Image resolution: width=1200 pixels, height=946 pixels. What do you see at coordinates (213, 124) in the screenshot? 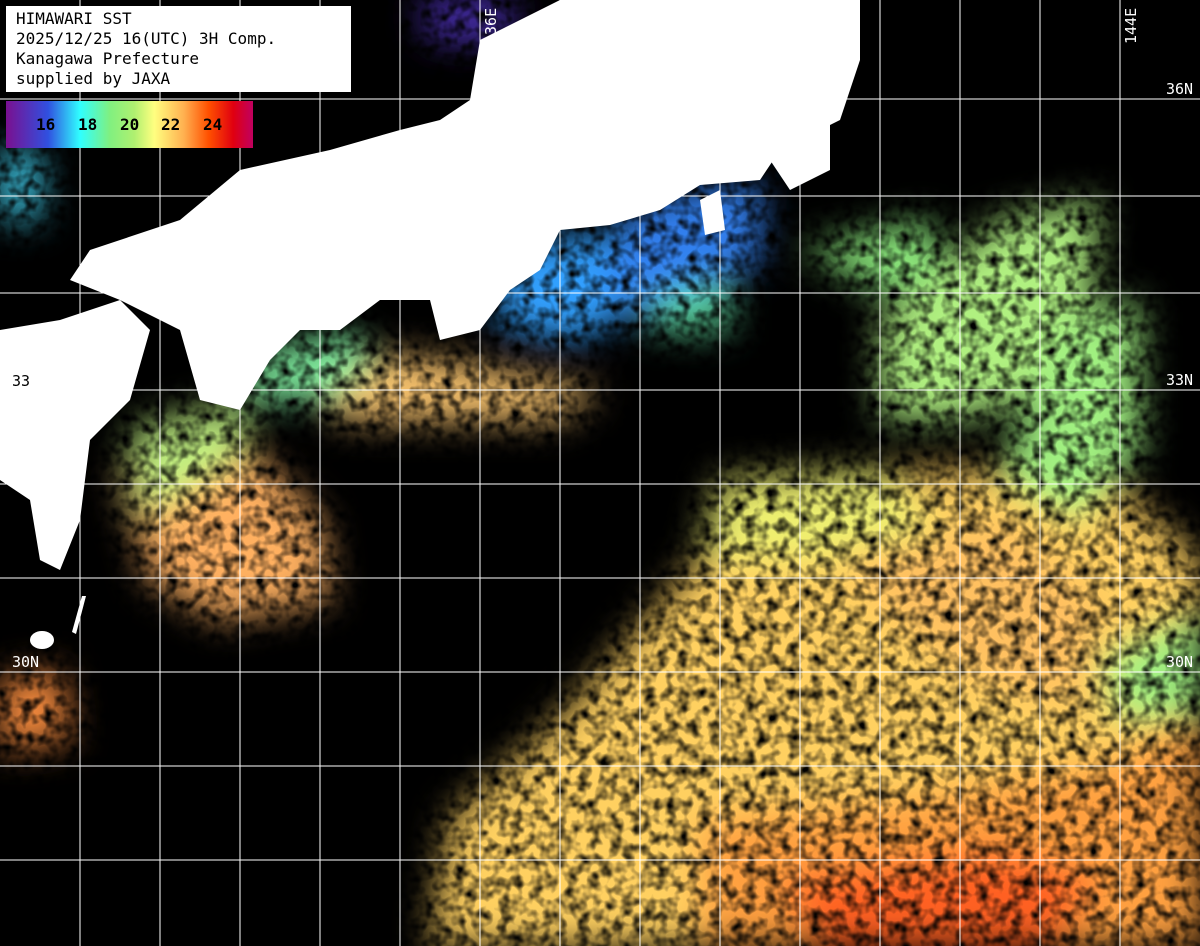
I see `legend-tick: 24` at bounding box center [213, 124].